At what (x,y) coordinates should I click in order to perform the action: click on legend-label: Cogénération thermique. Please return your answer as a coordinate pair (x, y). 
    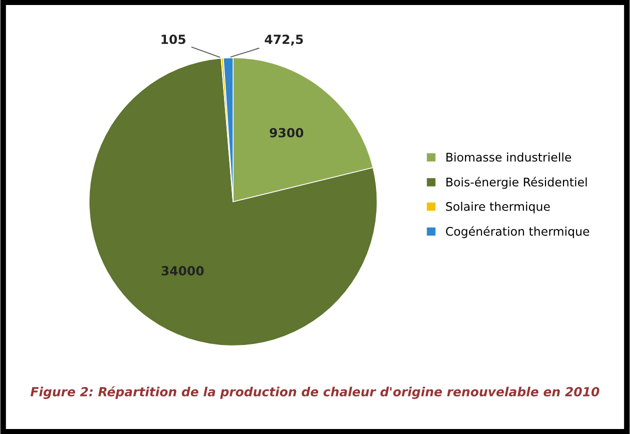
    Looking at the image, I should click on (518, 232).